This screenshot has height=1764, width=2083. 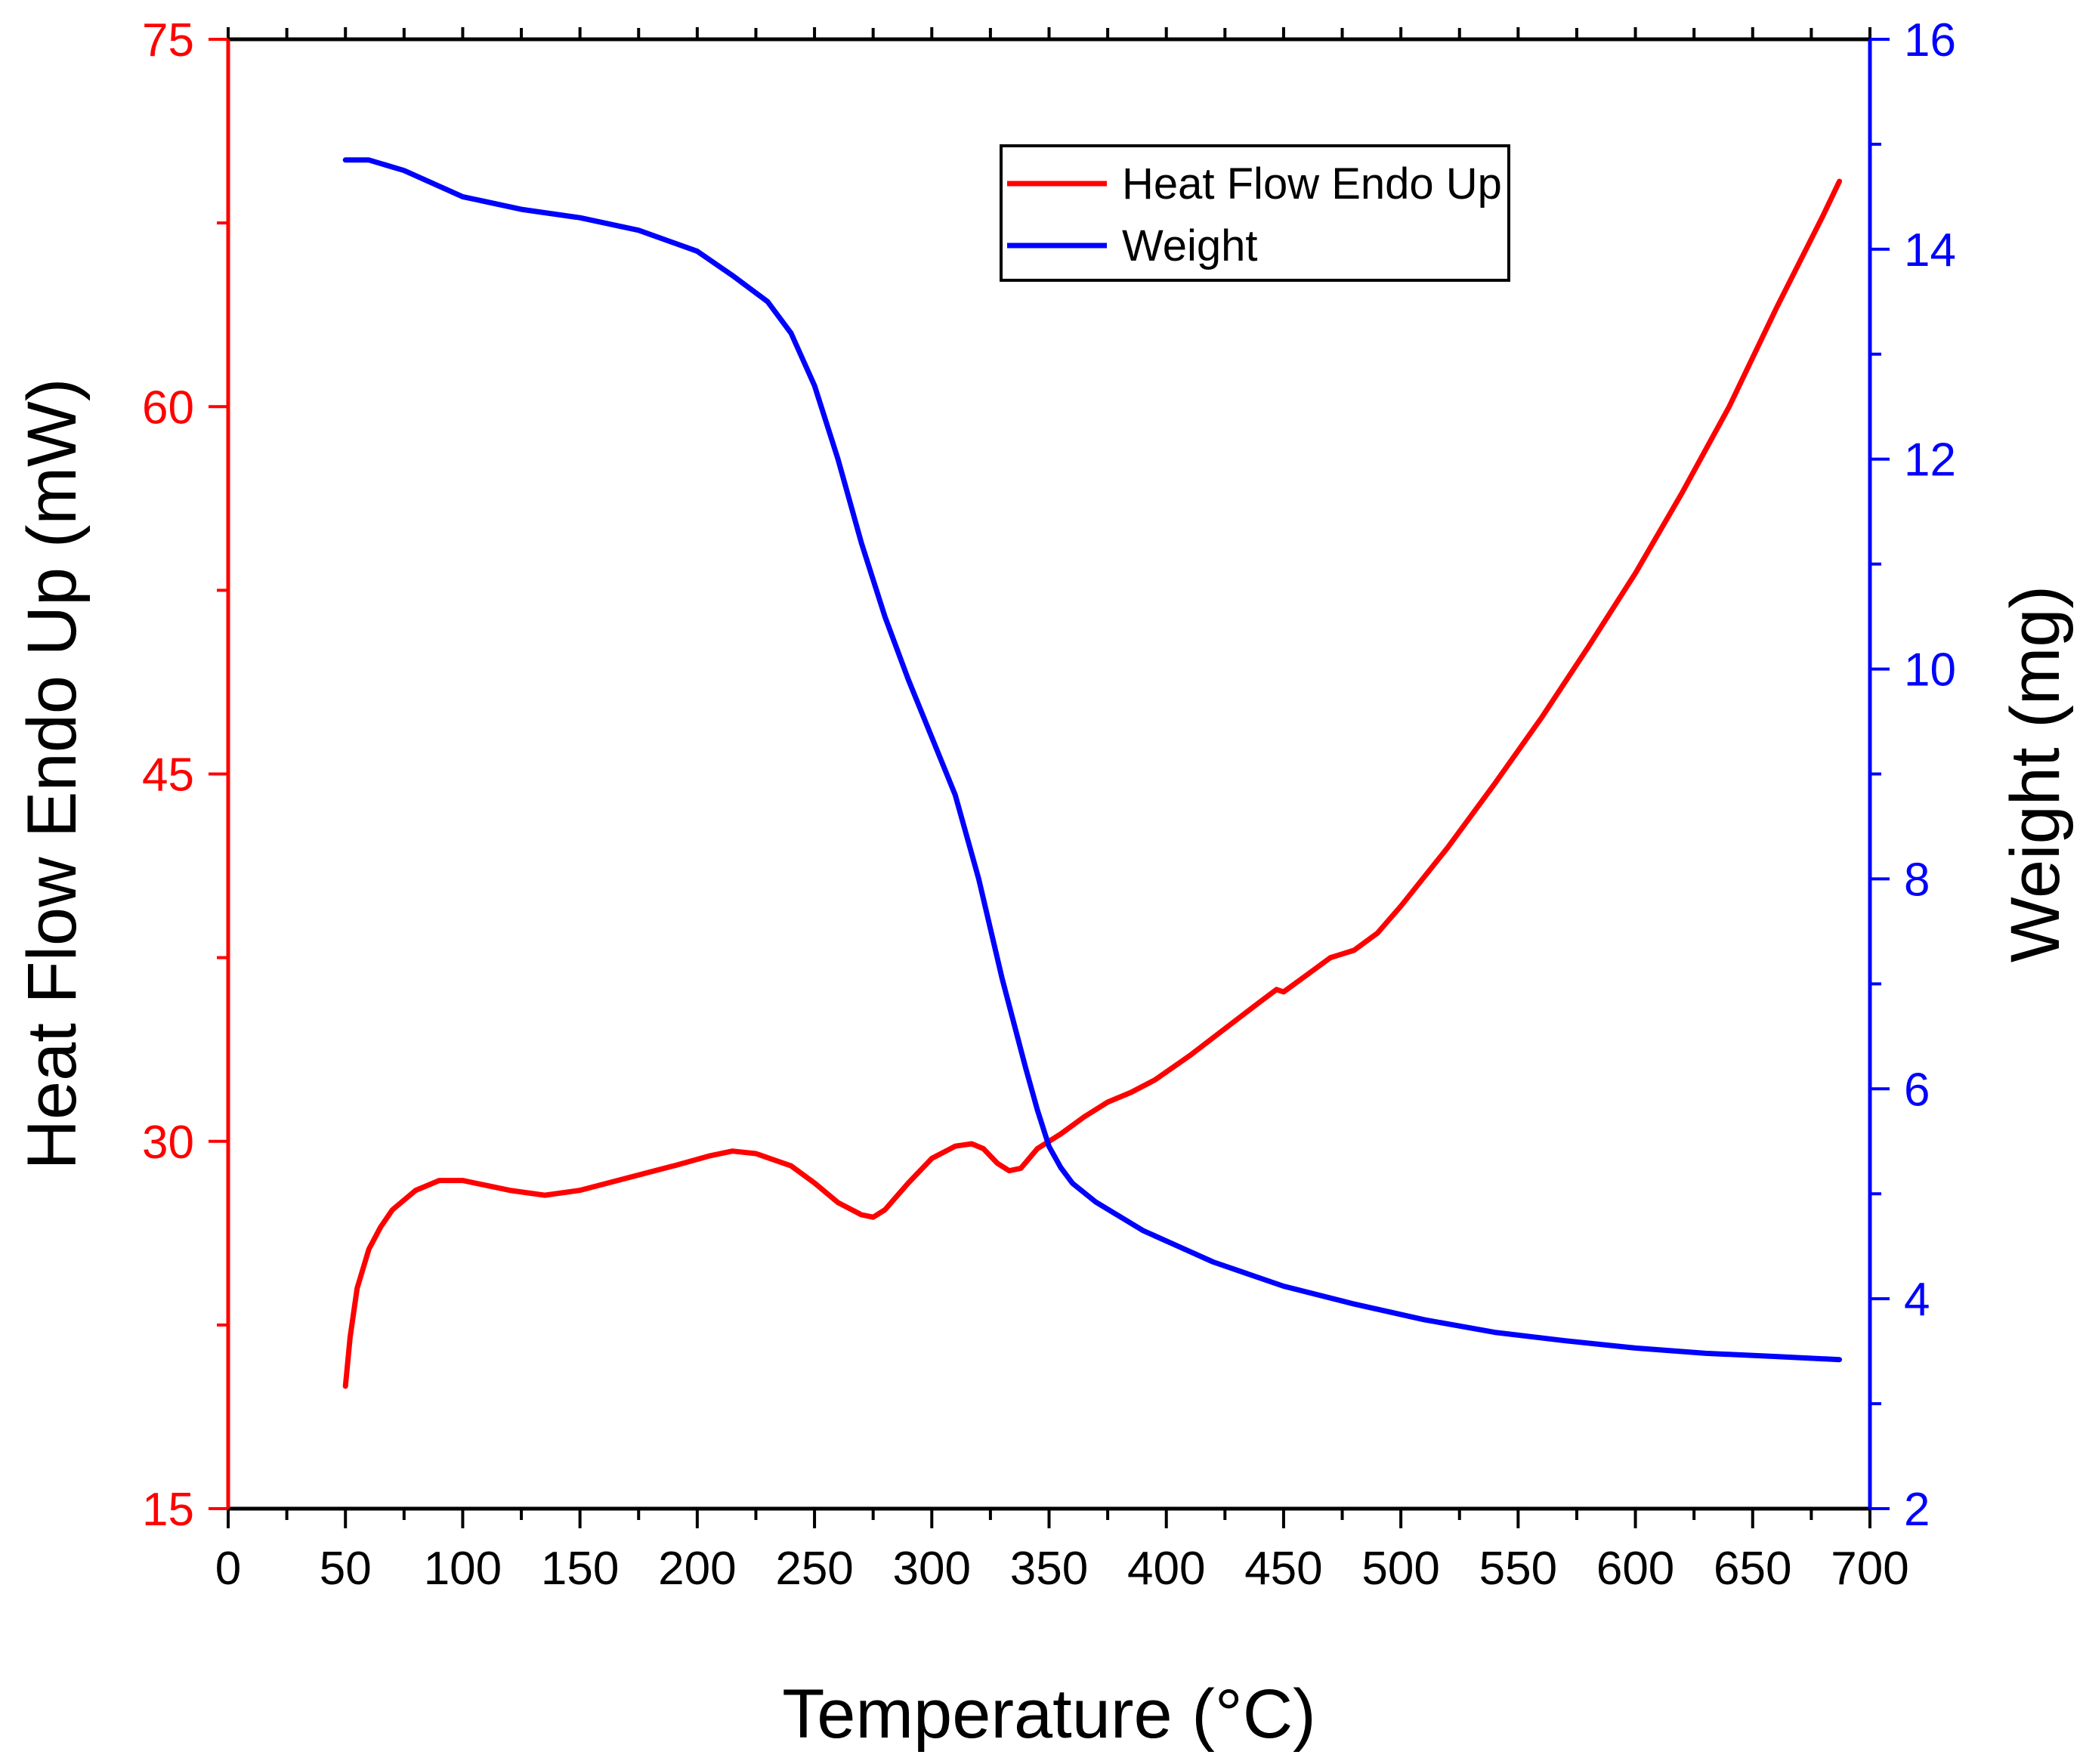 What do you see at coordinates (1917, 880) in the screenshot?
I see `y-right-tick-label: 8` at bounding box center [1917, 880].